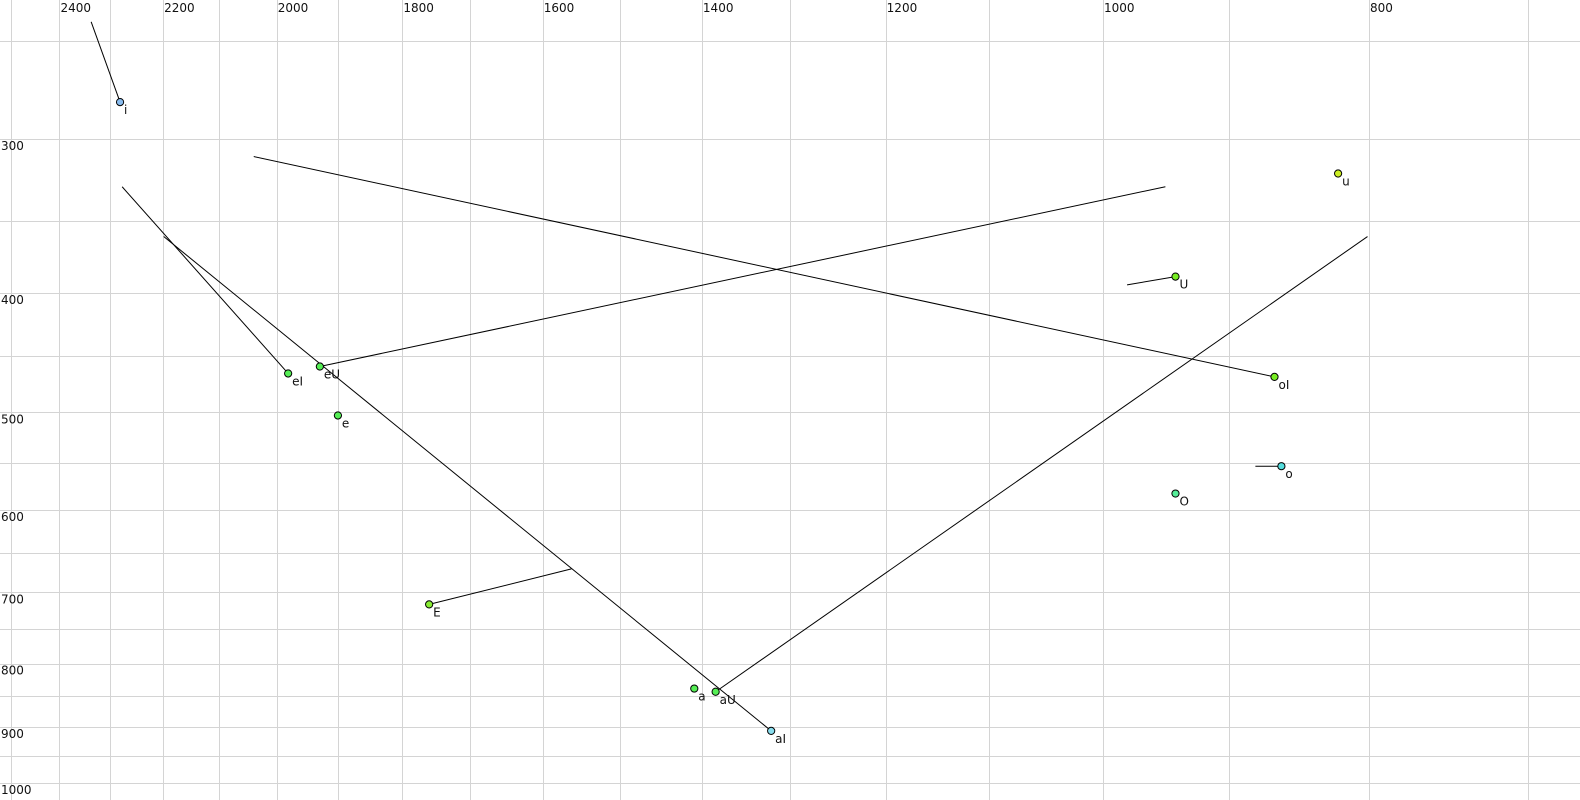  What do you see at coordinates (694, 688) in the screenshot?
I see `point-a` at bounding box center [694, 688].